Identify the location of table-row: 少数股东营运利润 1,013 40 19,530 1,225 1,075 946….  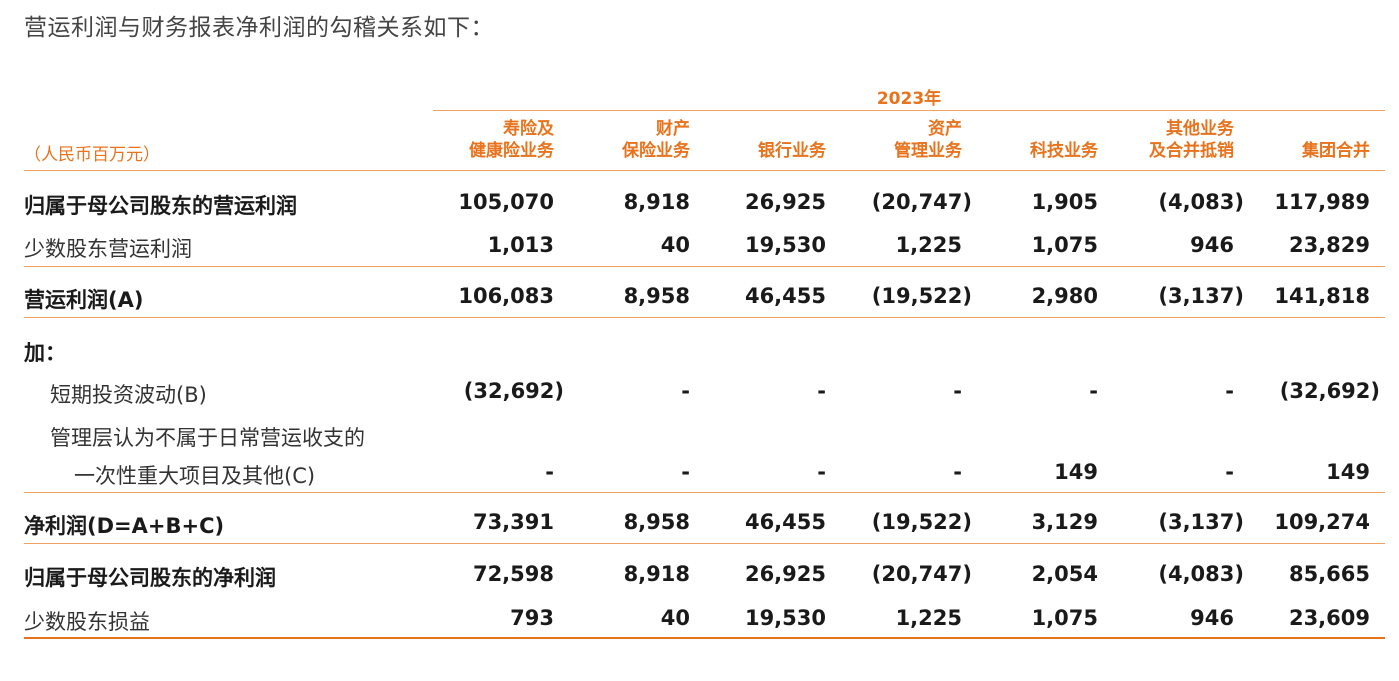
(699, 250).